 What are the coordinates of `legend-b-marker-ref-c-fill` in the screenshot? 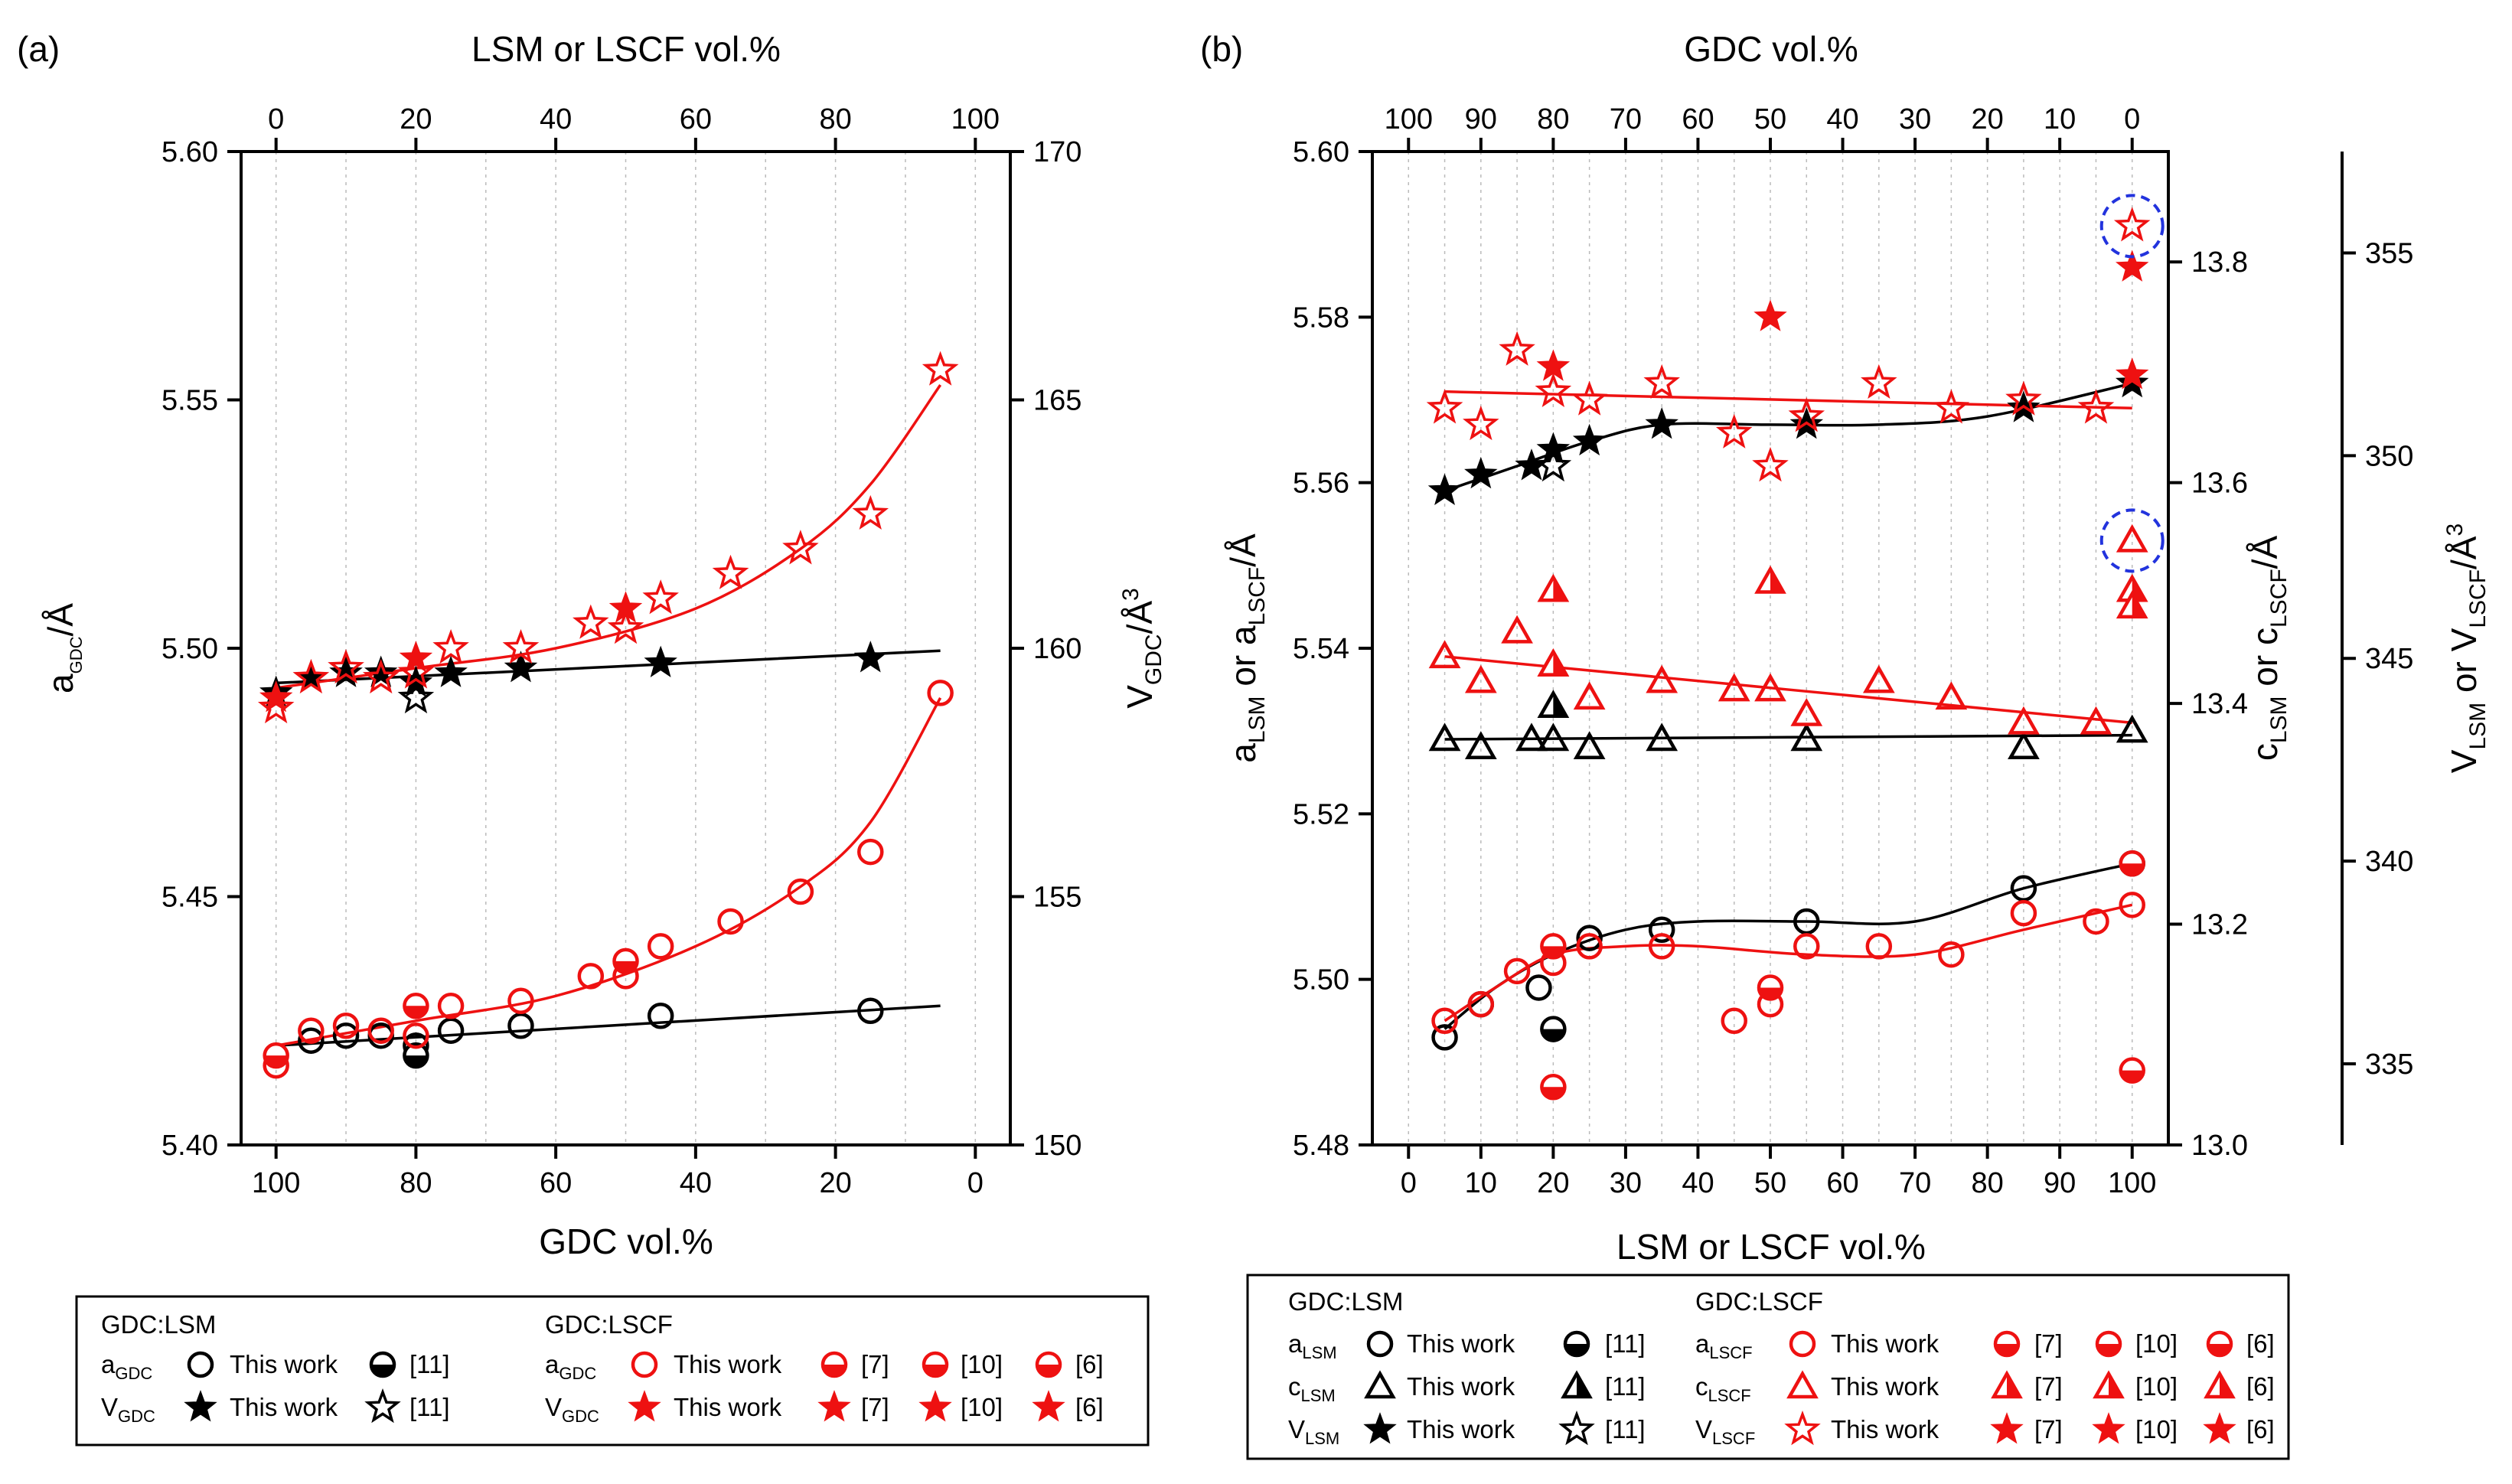 It's located at (2013, 1385).